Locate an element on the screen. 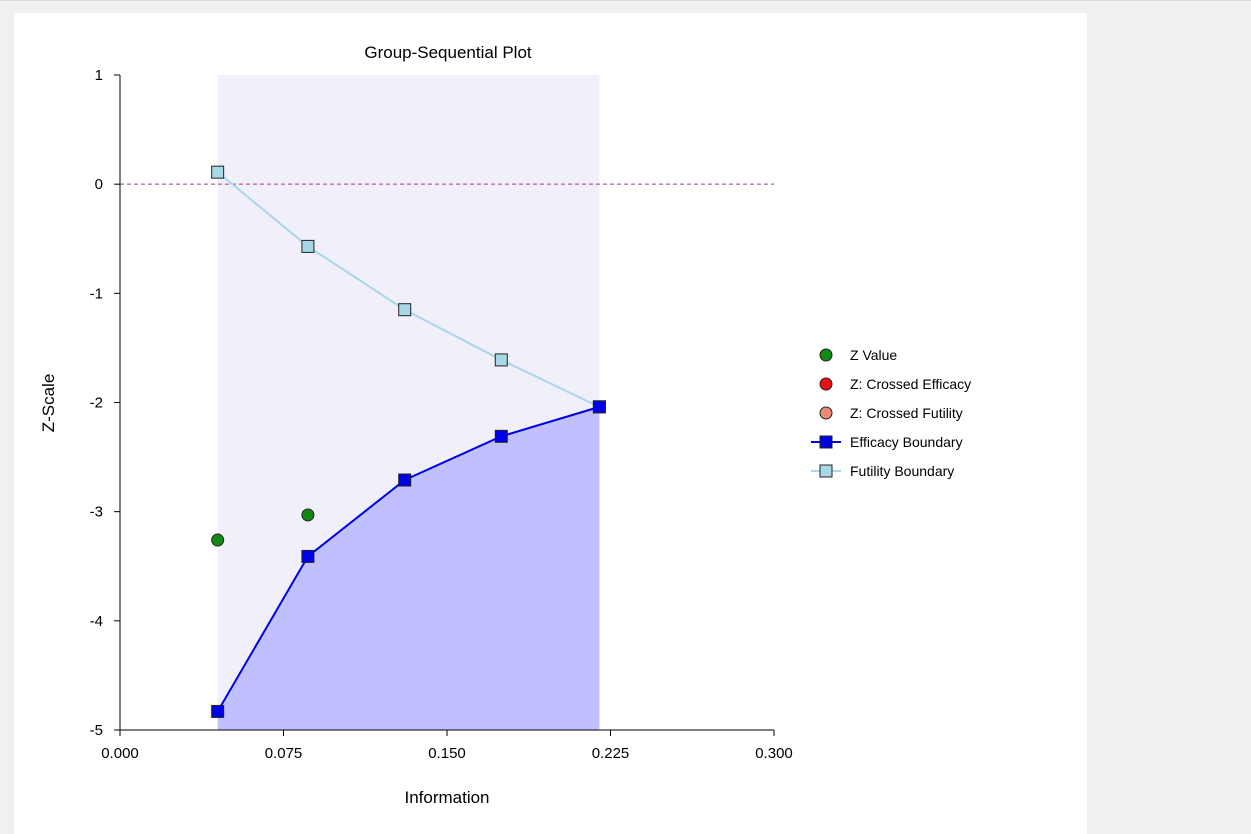 This screenshot has height=834, width=1251. x-axis-title: Information is located at coordinates (446, 797).